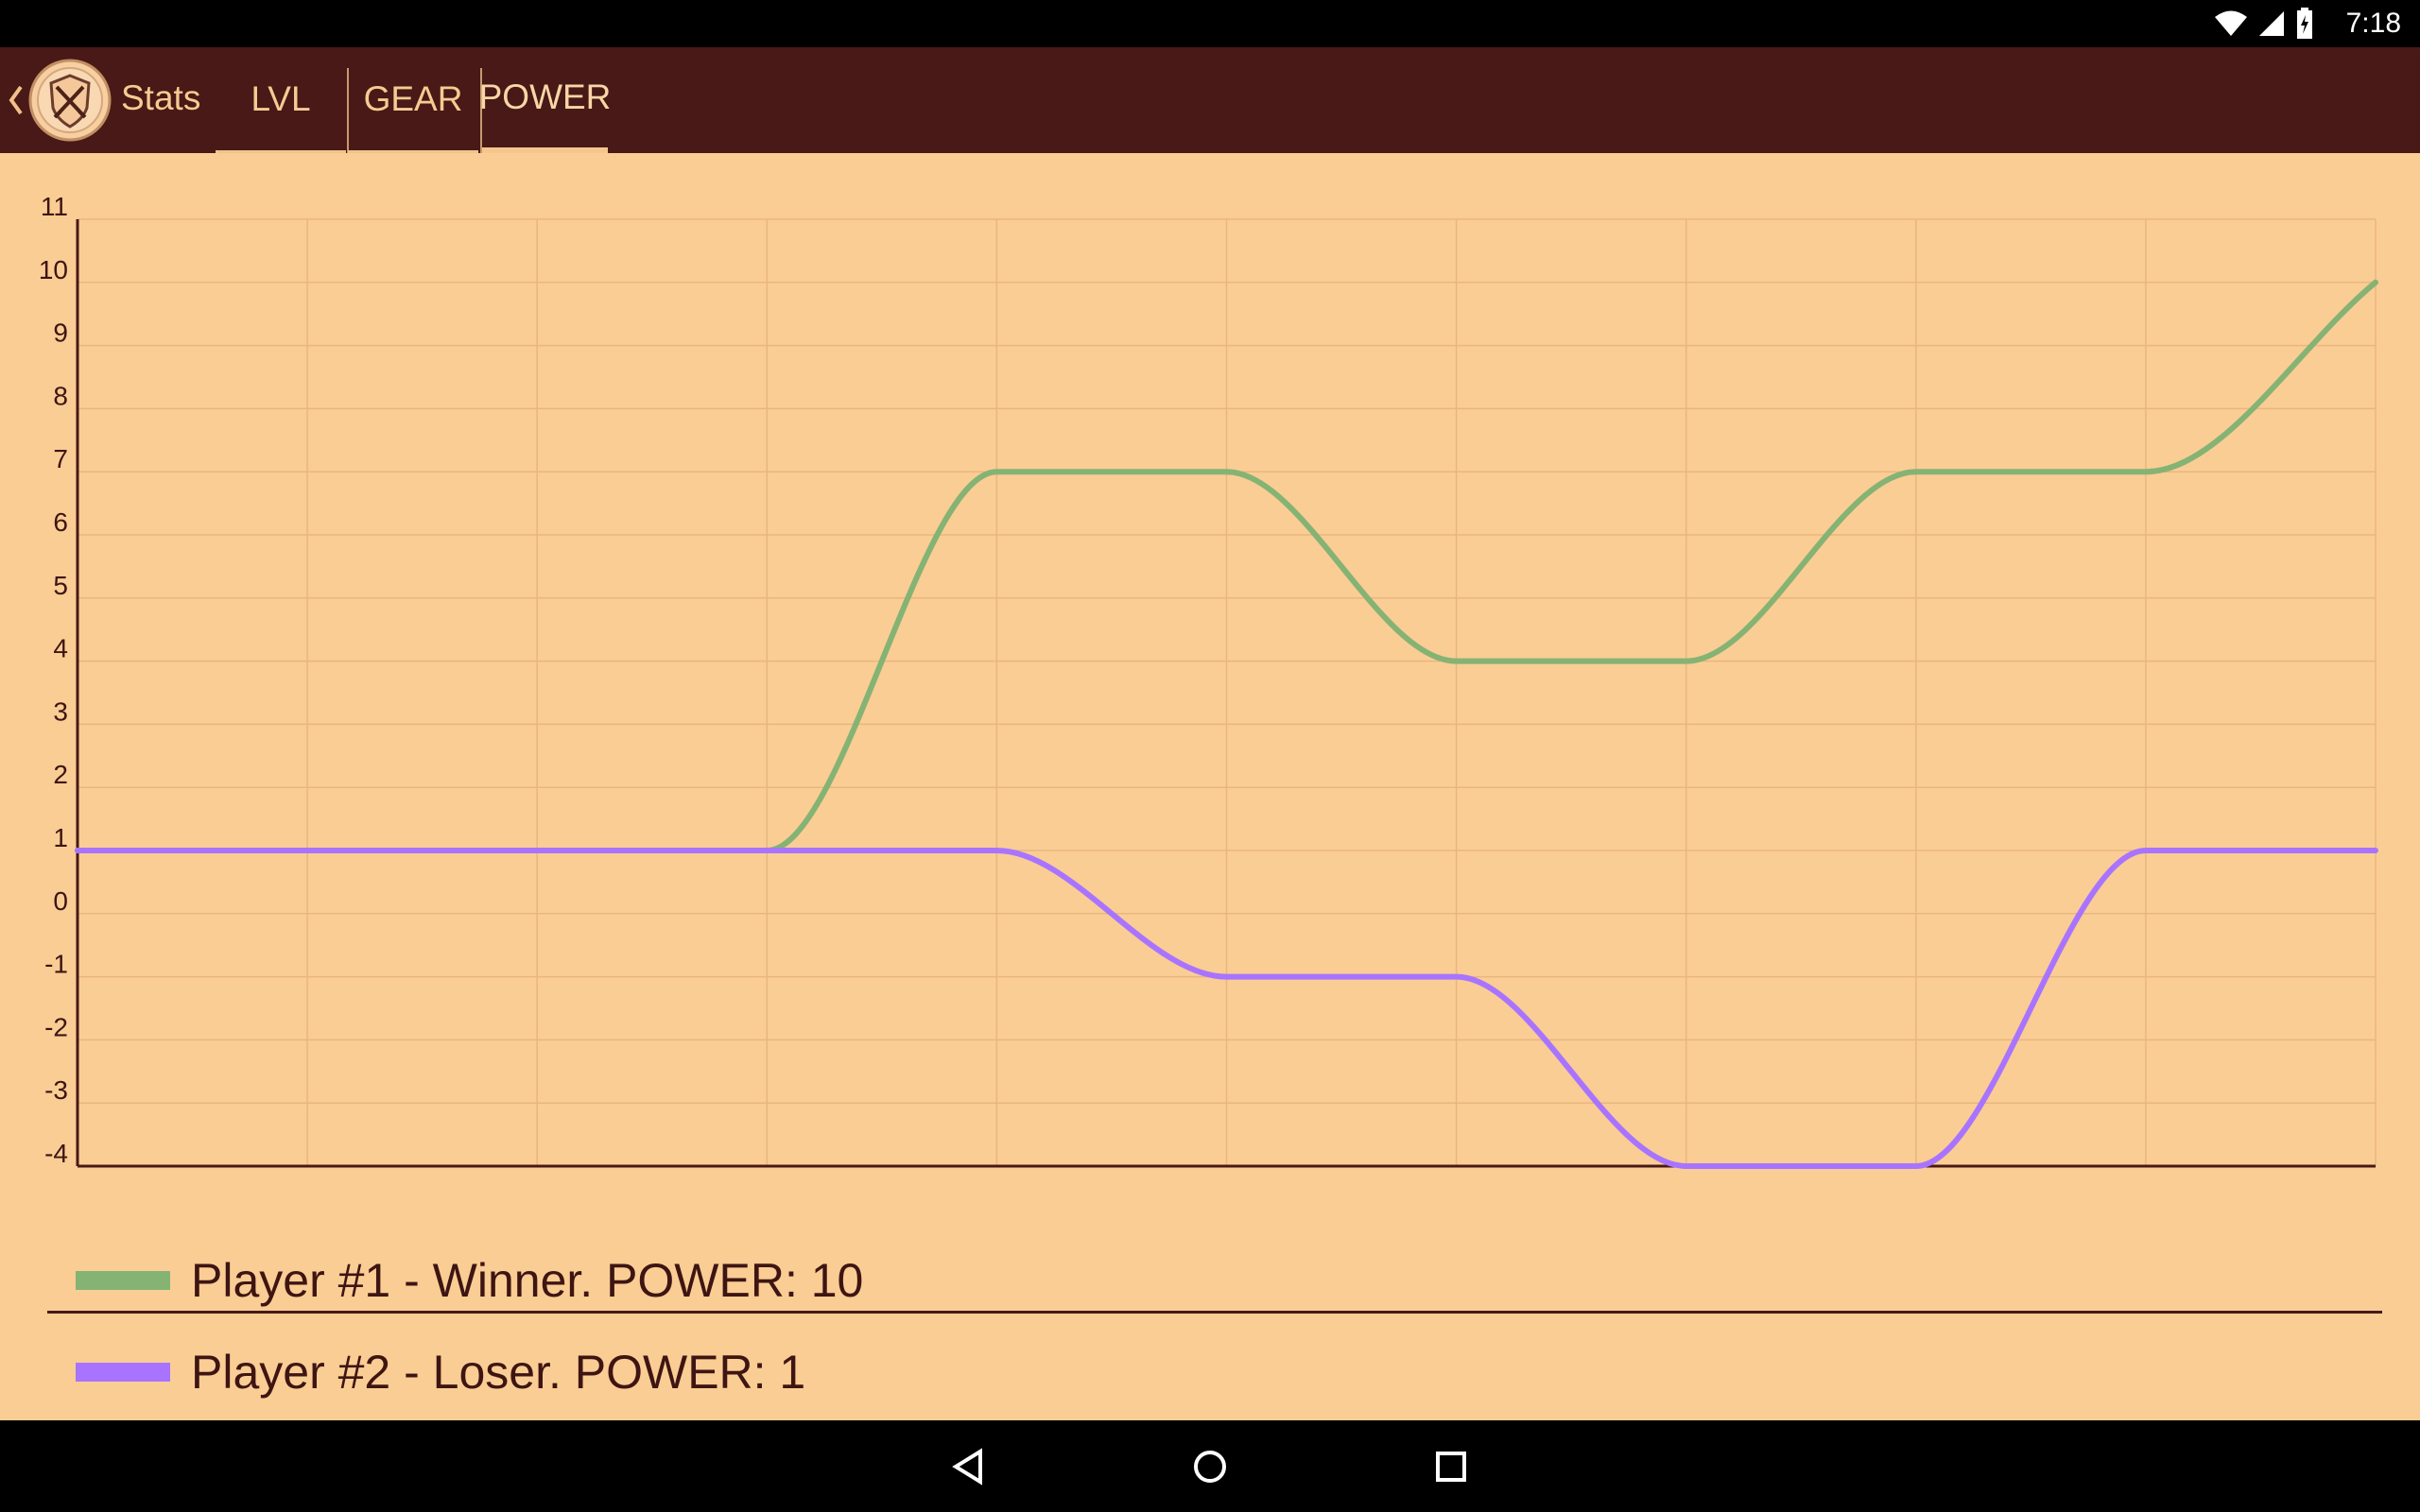 Image resolution: width=2420 pixels, height=1512 pixels. What do you see at coordinates (60, 901) in the screenshot?
I see `y-tick-label: 0` at bounding box center [60, 901].